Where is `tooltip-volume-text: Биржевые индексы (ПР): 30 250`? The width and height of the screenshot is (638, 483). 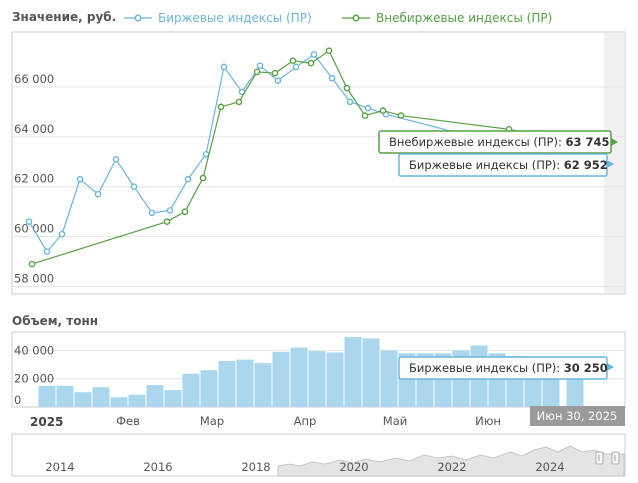 tooltip-volume-text: Биржевые индексы (ПР): 30 250 is located at coordinates (508, 368).